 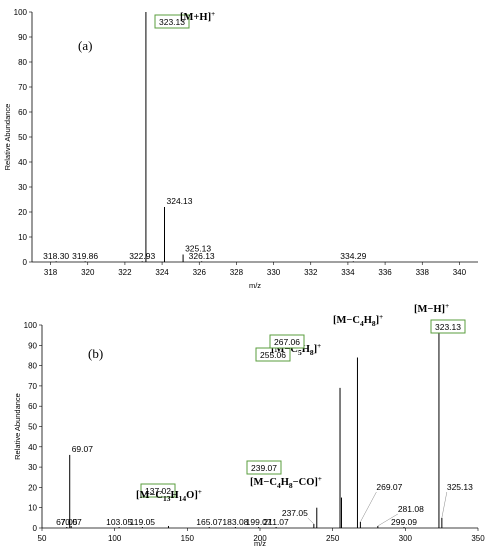 I want to click on x-tick-label: 250, so click(x=333, y=538).